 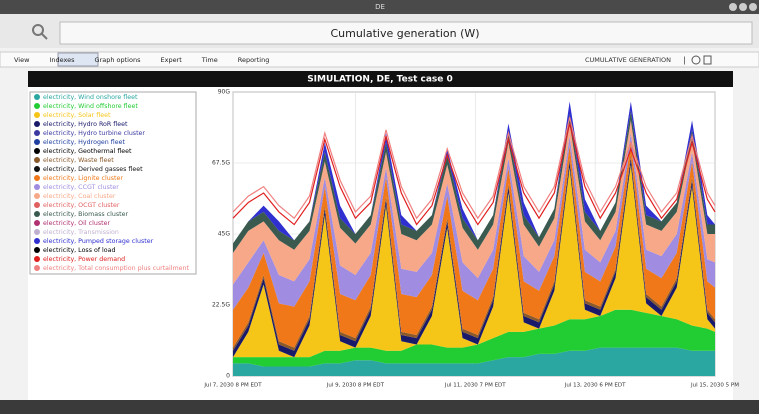 What do you see at coordinates (77, 115) in the screenshot?
I see `legend-label: electricity, Solar fleet` at bounding box center [77, 115].